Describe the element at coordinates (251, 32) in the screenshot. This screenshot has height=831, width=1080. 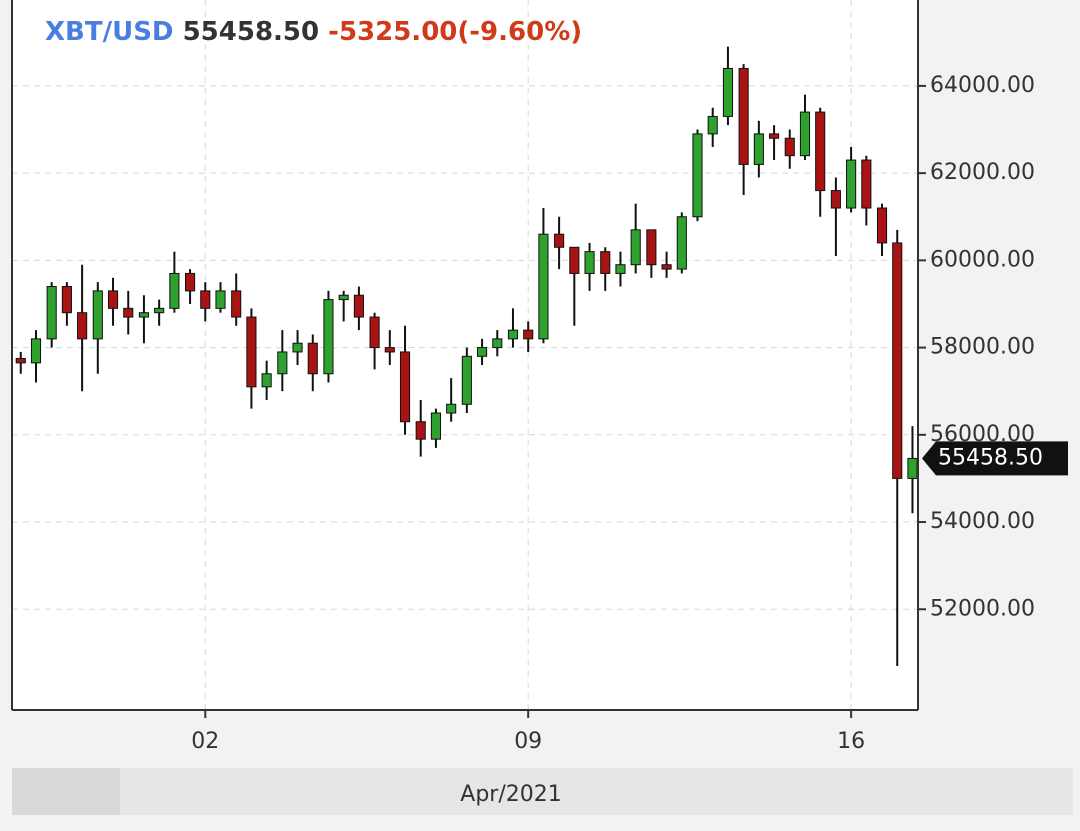
I see `last-price: 55458.50` at that location.